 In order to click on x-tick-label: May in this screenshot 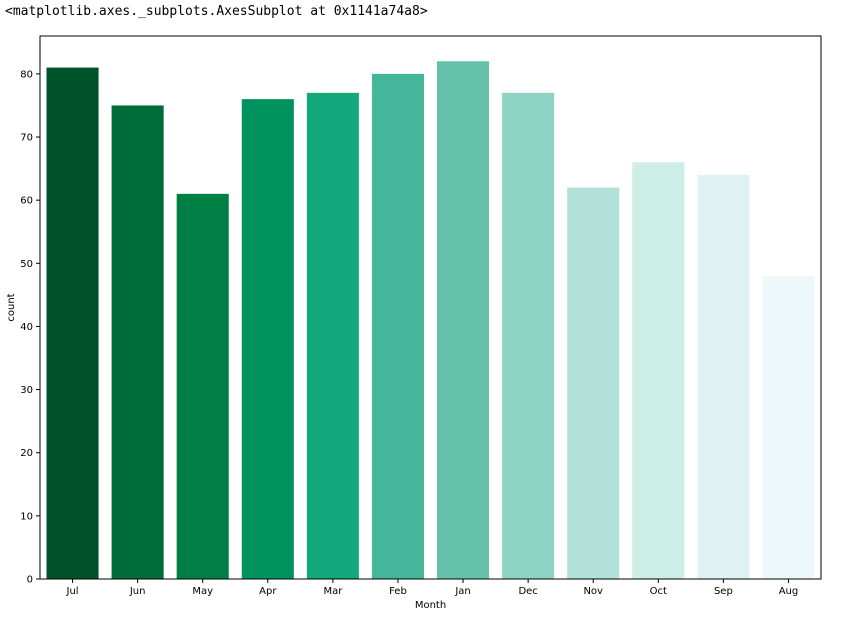, I will do `click(202, 591)`.